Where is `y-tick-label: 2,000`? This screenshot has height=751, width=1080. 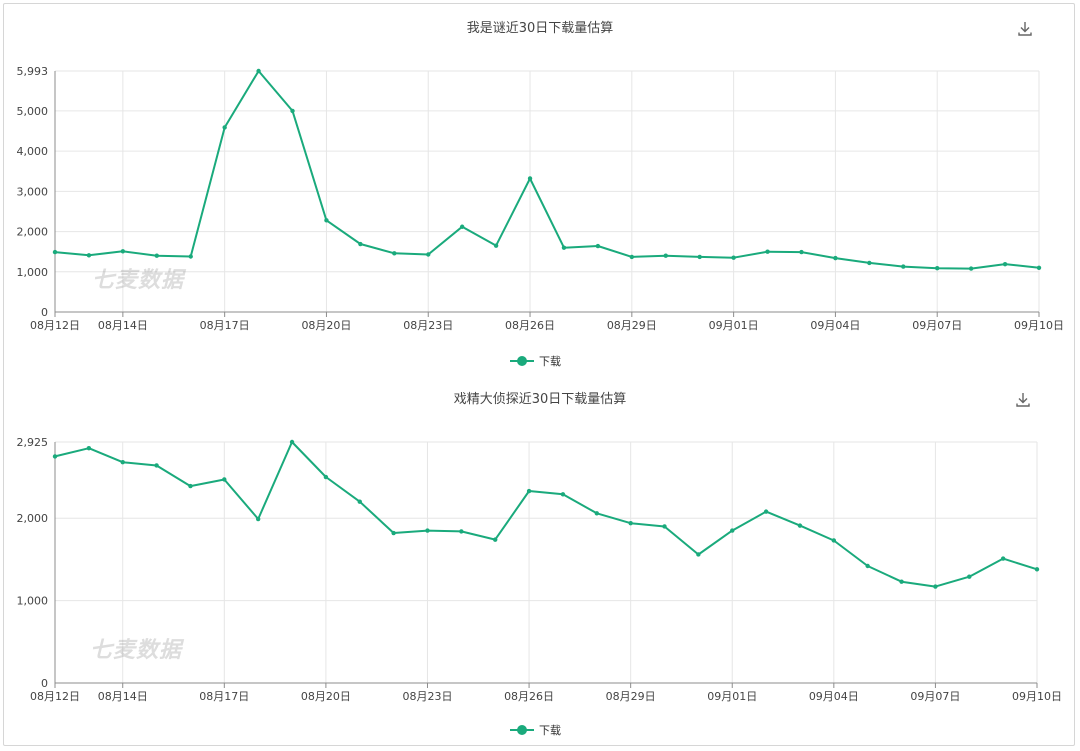 y-tick-label: 2,000 is located at coordinates (33, 232).